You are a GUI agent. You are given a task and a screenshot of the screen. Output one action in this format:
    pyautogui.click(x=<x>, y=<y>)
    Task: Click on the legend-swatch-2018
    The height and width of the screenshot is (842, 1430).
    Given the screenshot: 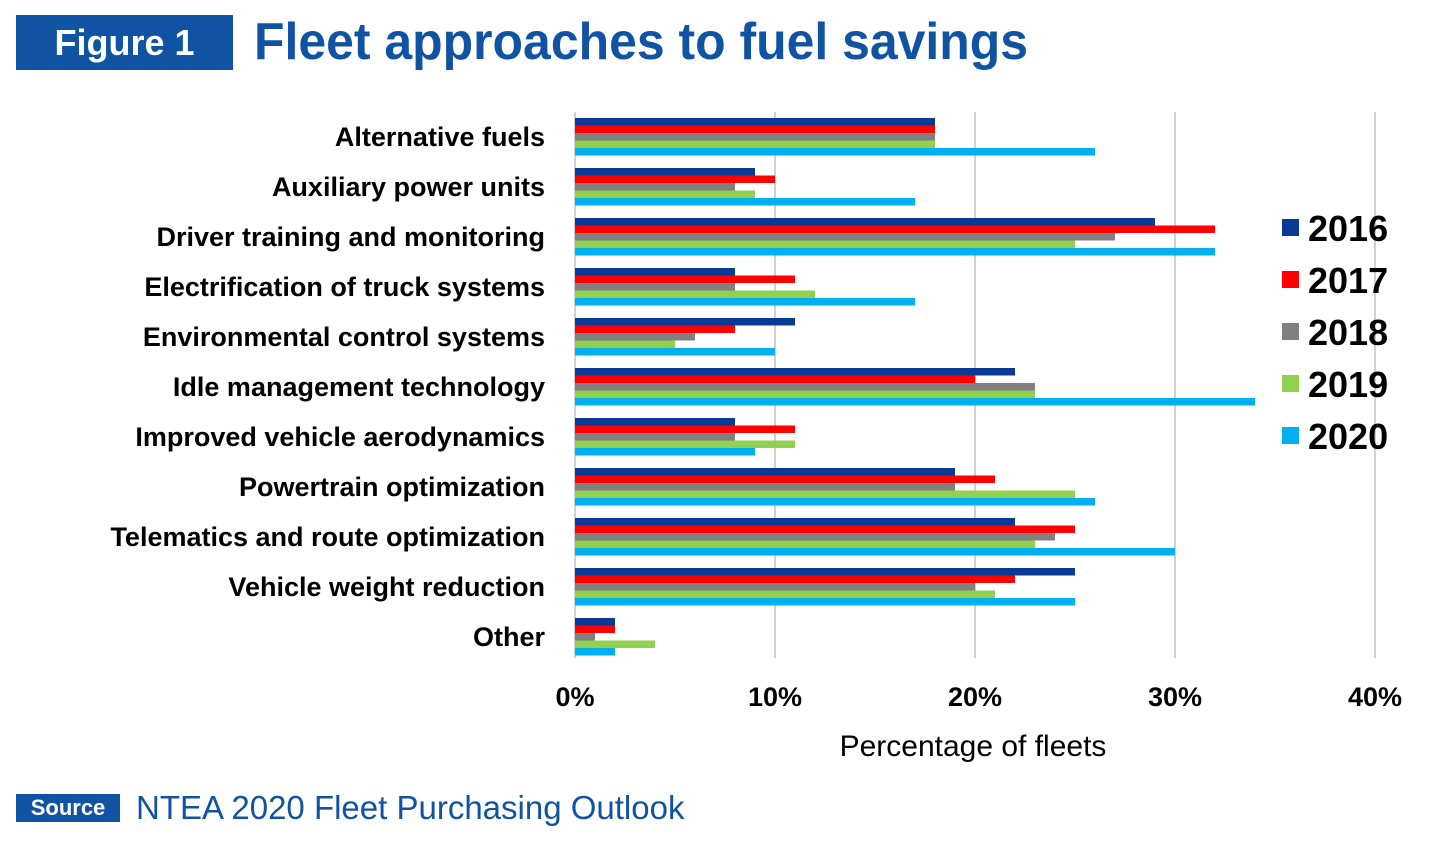 What is the action you would take?
    pyautogui.click(x=1290, y=331)
    